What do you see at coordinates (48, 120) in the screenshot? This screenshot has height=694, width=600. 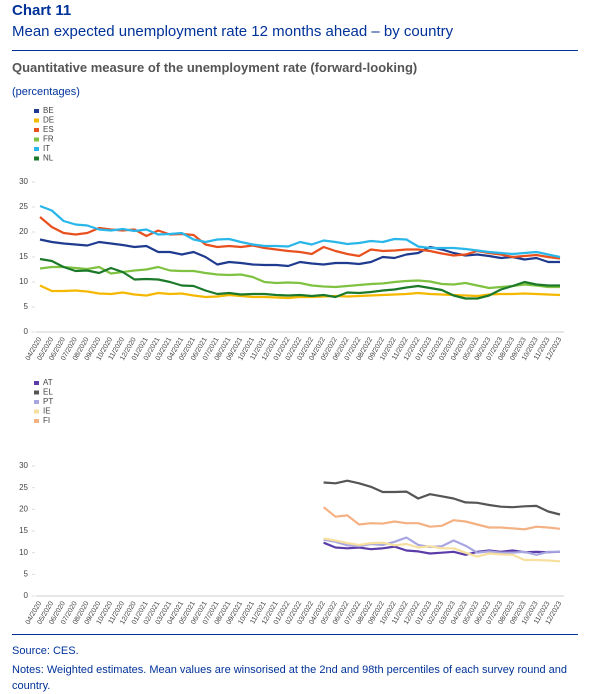 I see `legend-label: DE` at bounding box center [48, 120].